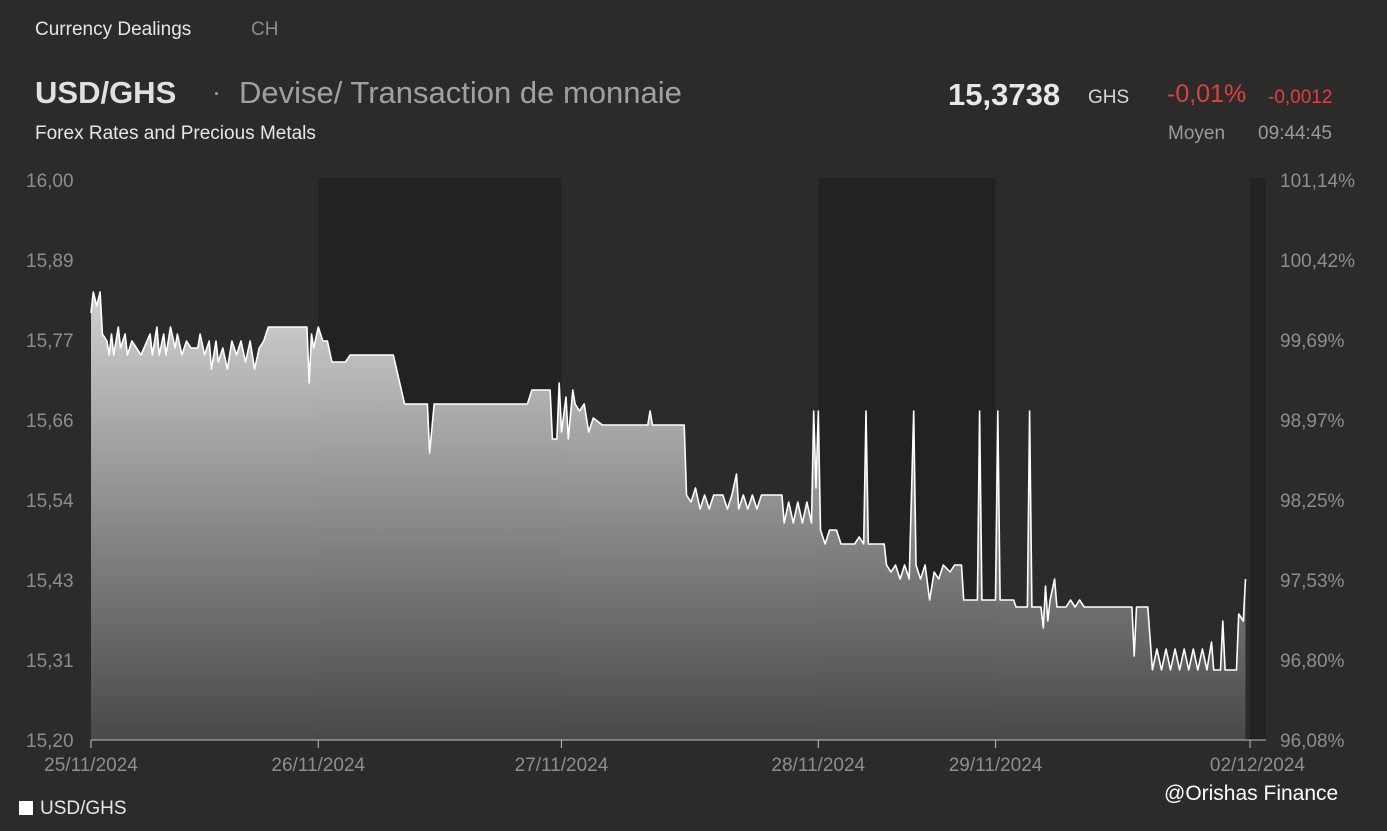  Describe the element at coordinates (460, 92) in the screenshot. I see `instrument-name: Devise/ Transaction de monnaie` at that location.